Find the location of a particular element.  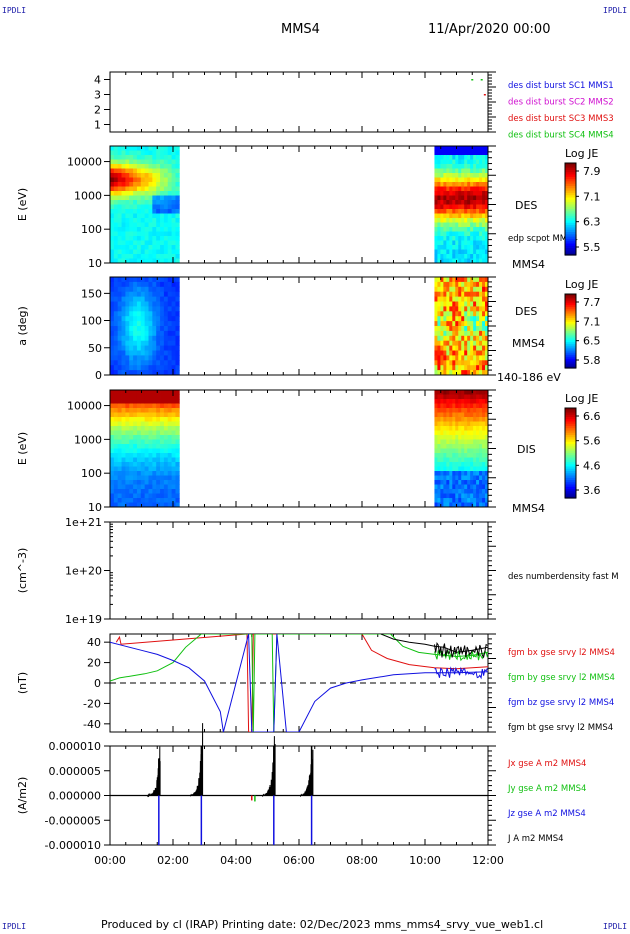

y-tick-label: -40 is located at coordinates (92, 724).